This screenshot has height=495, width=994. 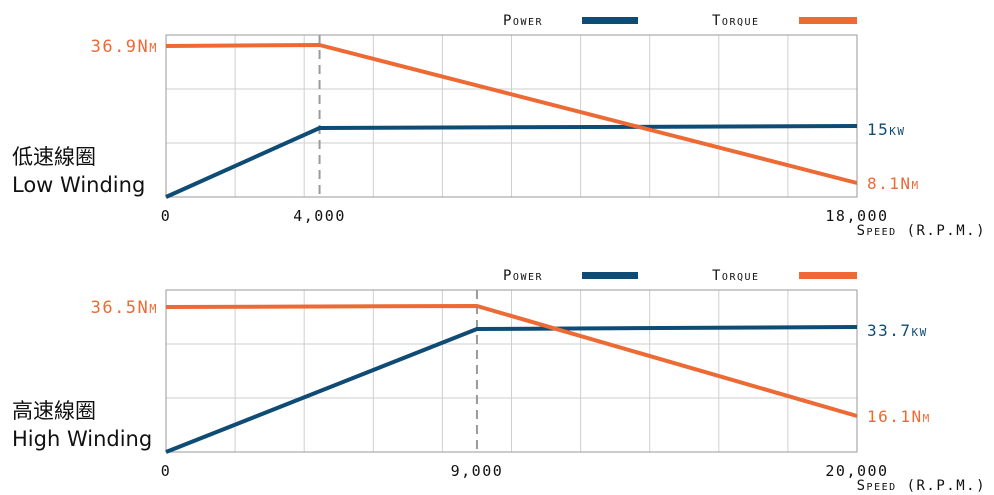 What do you see at coordinates (82, 439) in the screenshot?
I see `winding-label-en: High Winding` at bounding box center [82, 439].